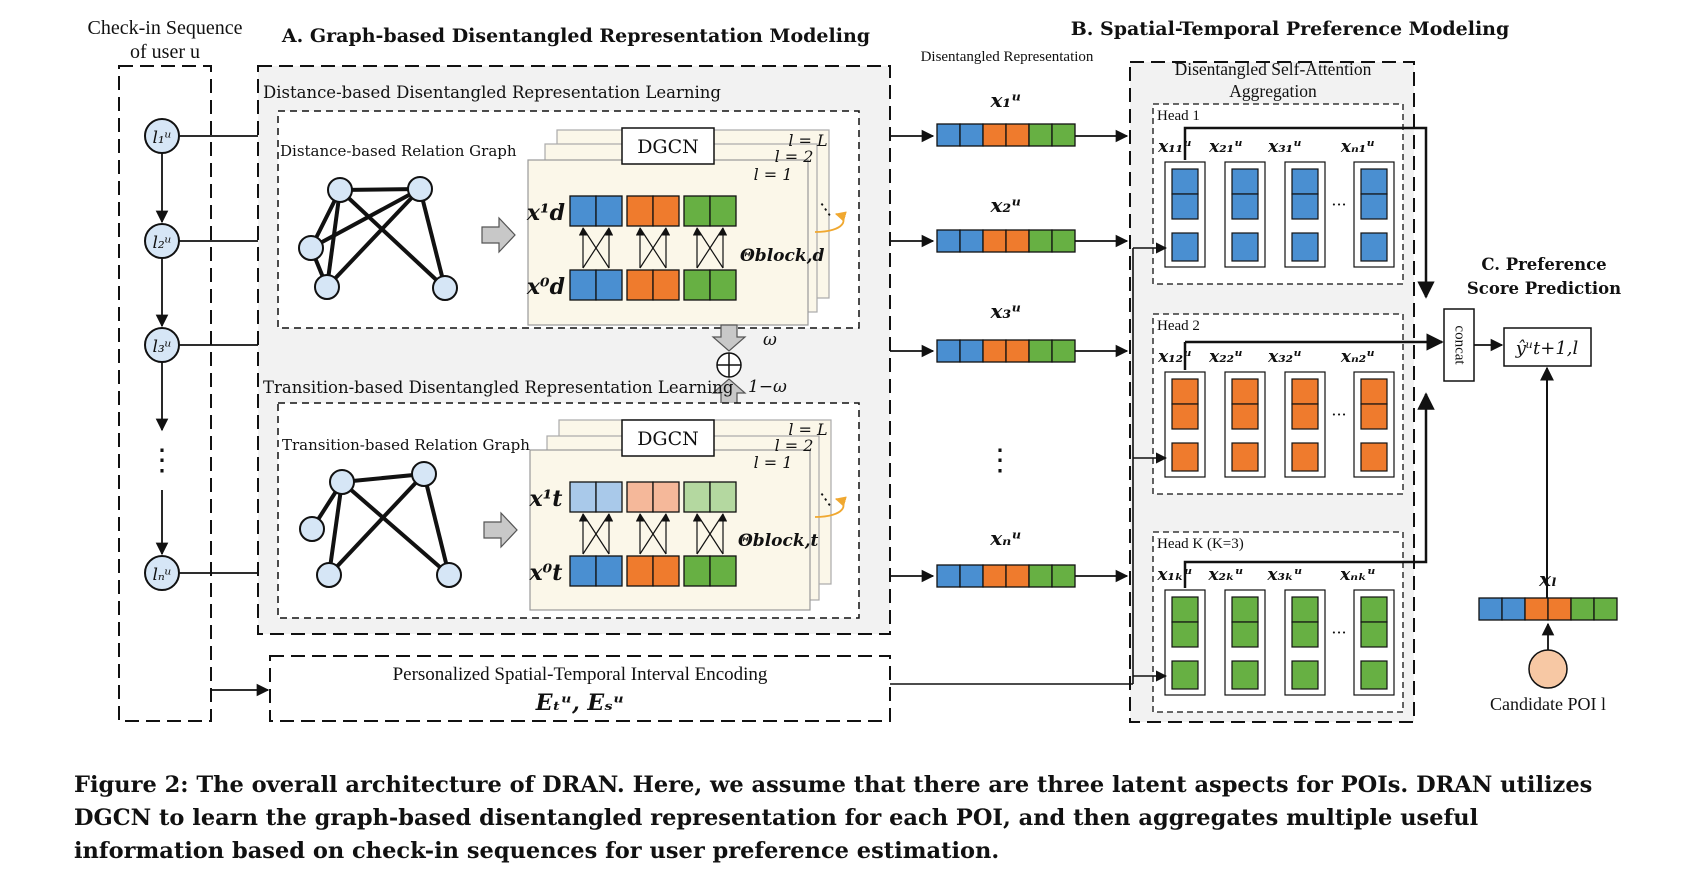 This screenshot has width=1707, height=875. I want to click on svg-text: lₙᵘ, so click(161, 575).